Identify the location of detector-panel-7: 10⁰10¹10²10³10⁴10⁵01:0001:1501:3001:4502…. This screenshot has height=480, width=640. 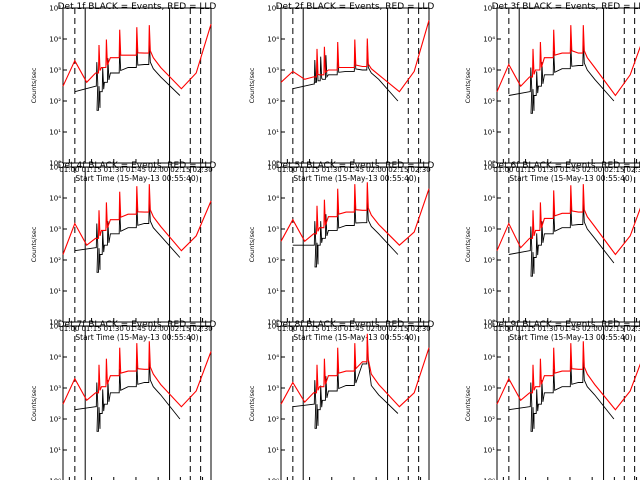
(123, 400).